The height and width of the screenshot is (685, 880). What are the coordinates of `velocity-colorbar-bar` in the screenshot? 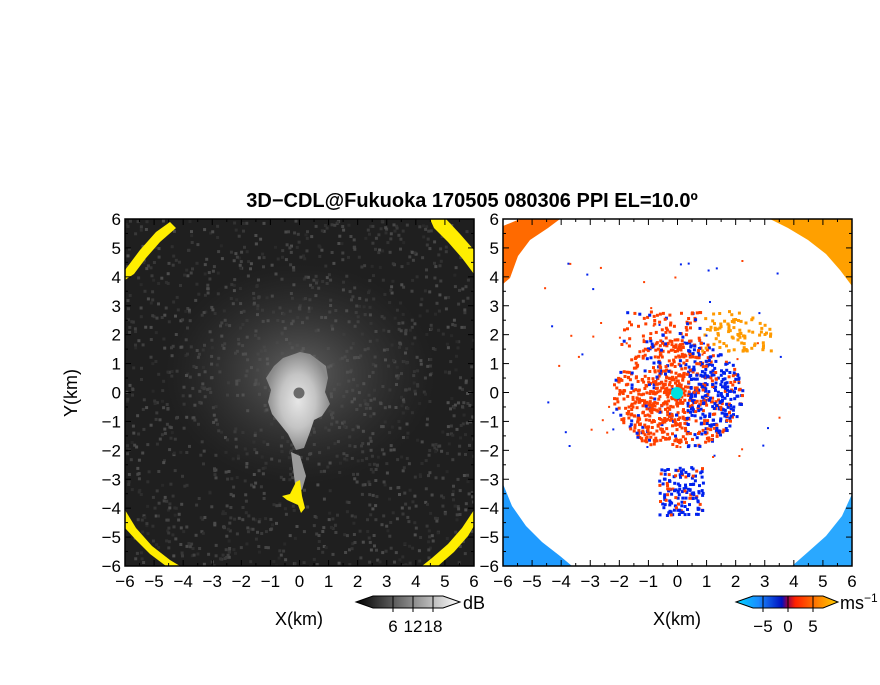 It's located at (787, 602).